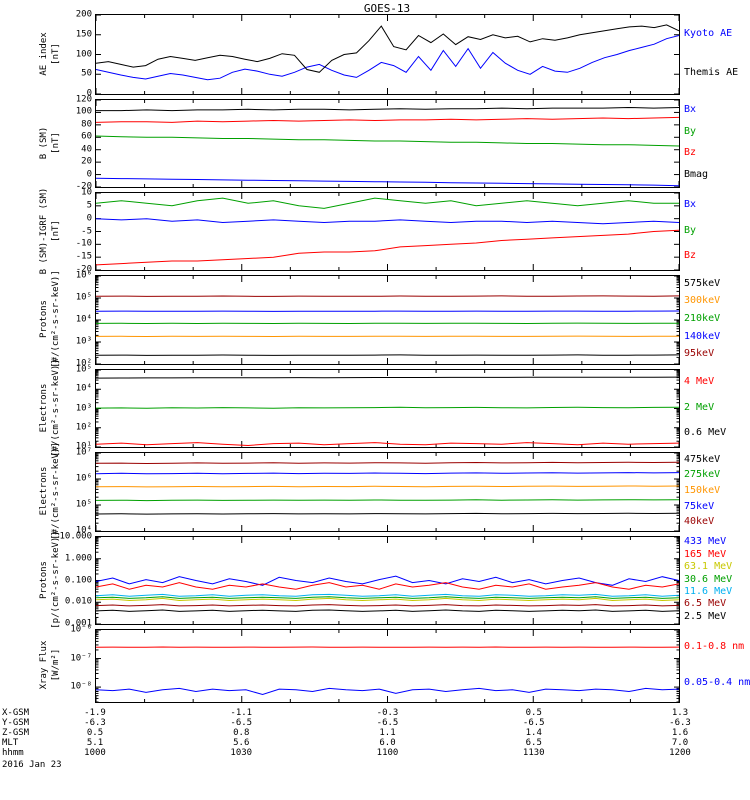 The height and width of the screenshot is (800, 750). I want to click on y-tick-label: 0, so click(89, 174).